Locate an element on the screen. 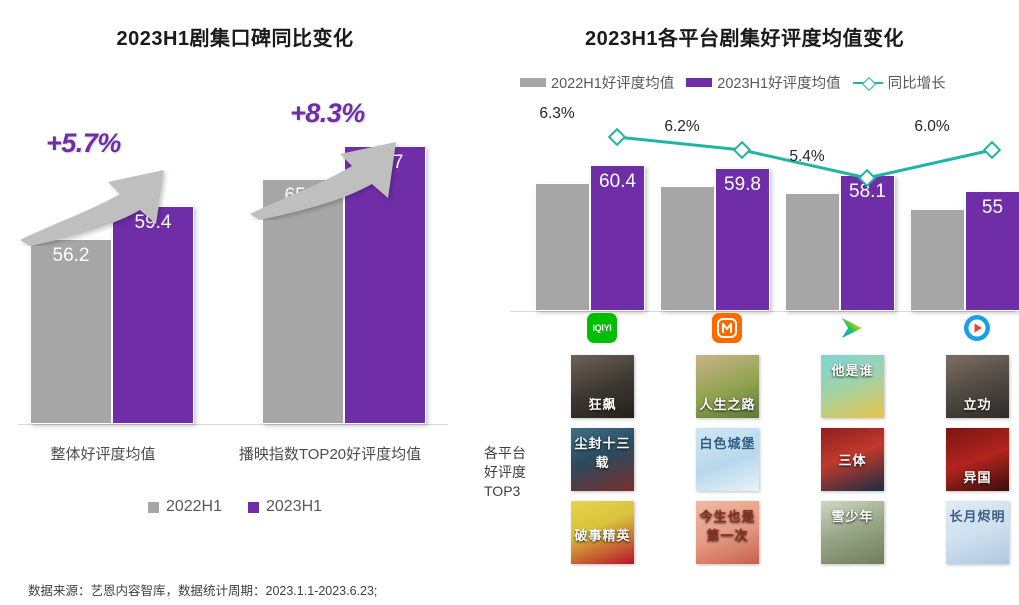  legend-label-2023h1-avg: 2023H1好评度均值 is located at coordinates (779, 84).